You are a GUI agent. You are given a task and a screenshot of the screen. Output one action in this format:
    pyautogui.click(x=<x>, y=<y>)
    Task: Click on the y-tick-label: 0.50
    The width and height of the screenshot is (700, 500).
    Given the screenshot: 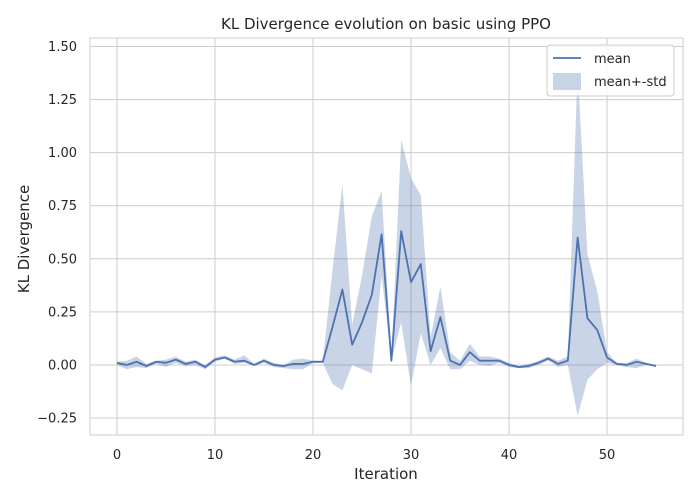 What is the action you would take?
    pyautogui.click(x=62, y=259)
    